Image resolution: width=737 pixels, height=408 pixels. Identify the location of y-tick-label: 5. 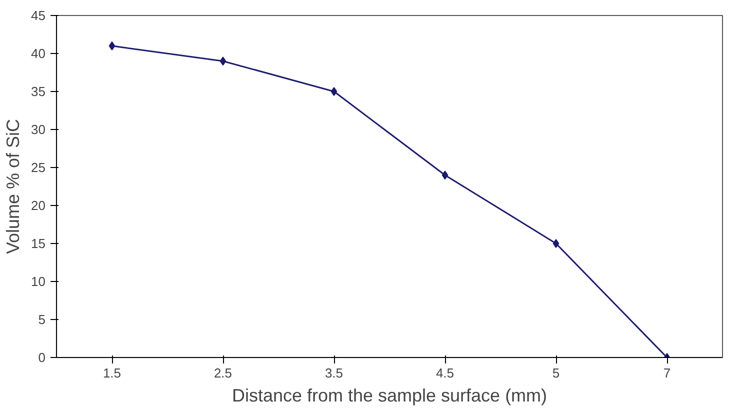
(42, 319).